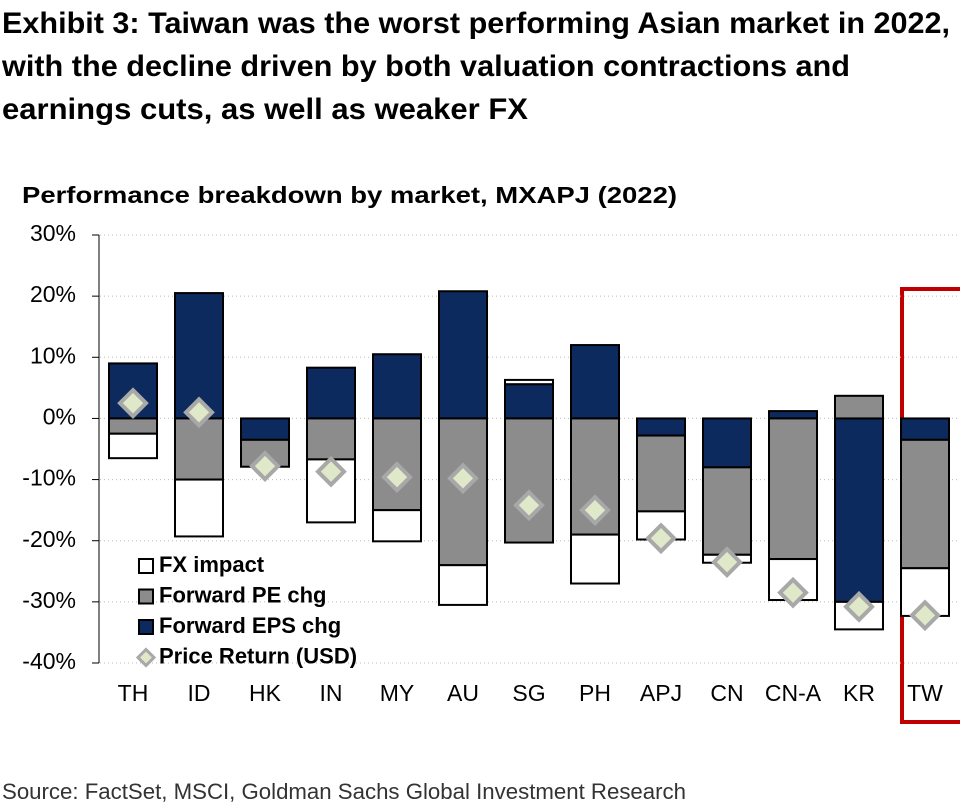 This screenshot has height=809, width=960. Describe the element at coordinates (397, 693) in the screenshot. I see `x-tick-label: MY` at that location.